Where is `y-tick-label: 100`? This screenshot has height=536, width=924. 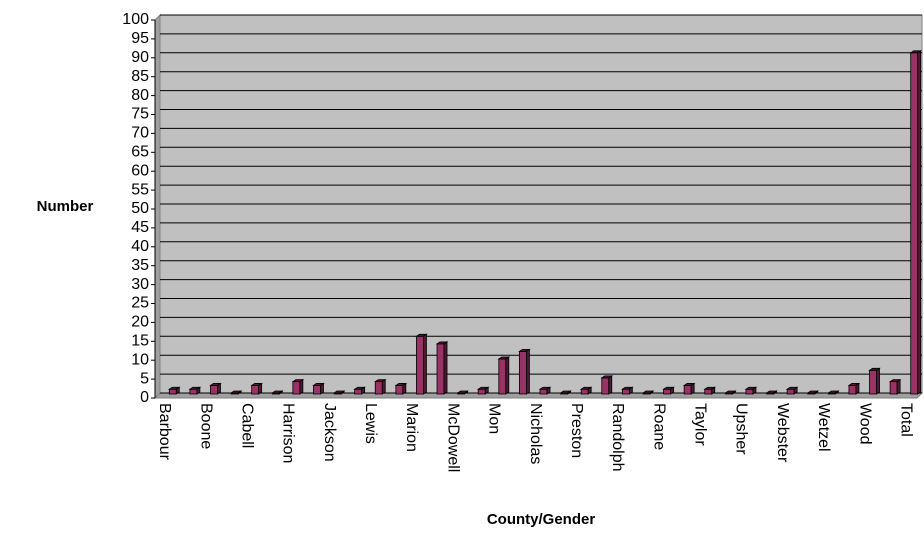 y-tick-label: 100 is located at coordinates (135, 19).